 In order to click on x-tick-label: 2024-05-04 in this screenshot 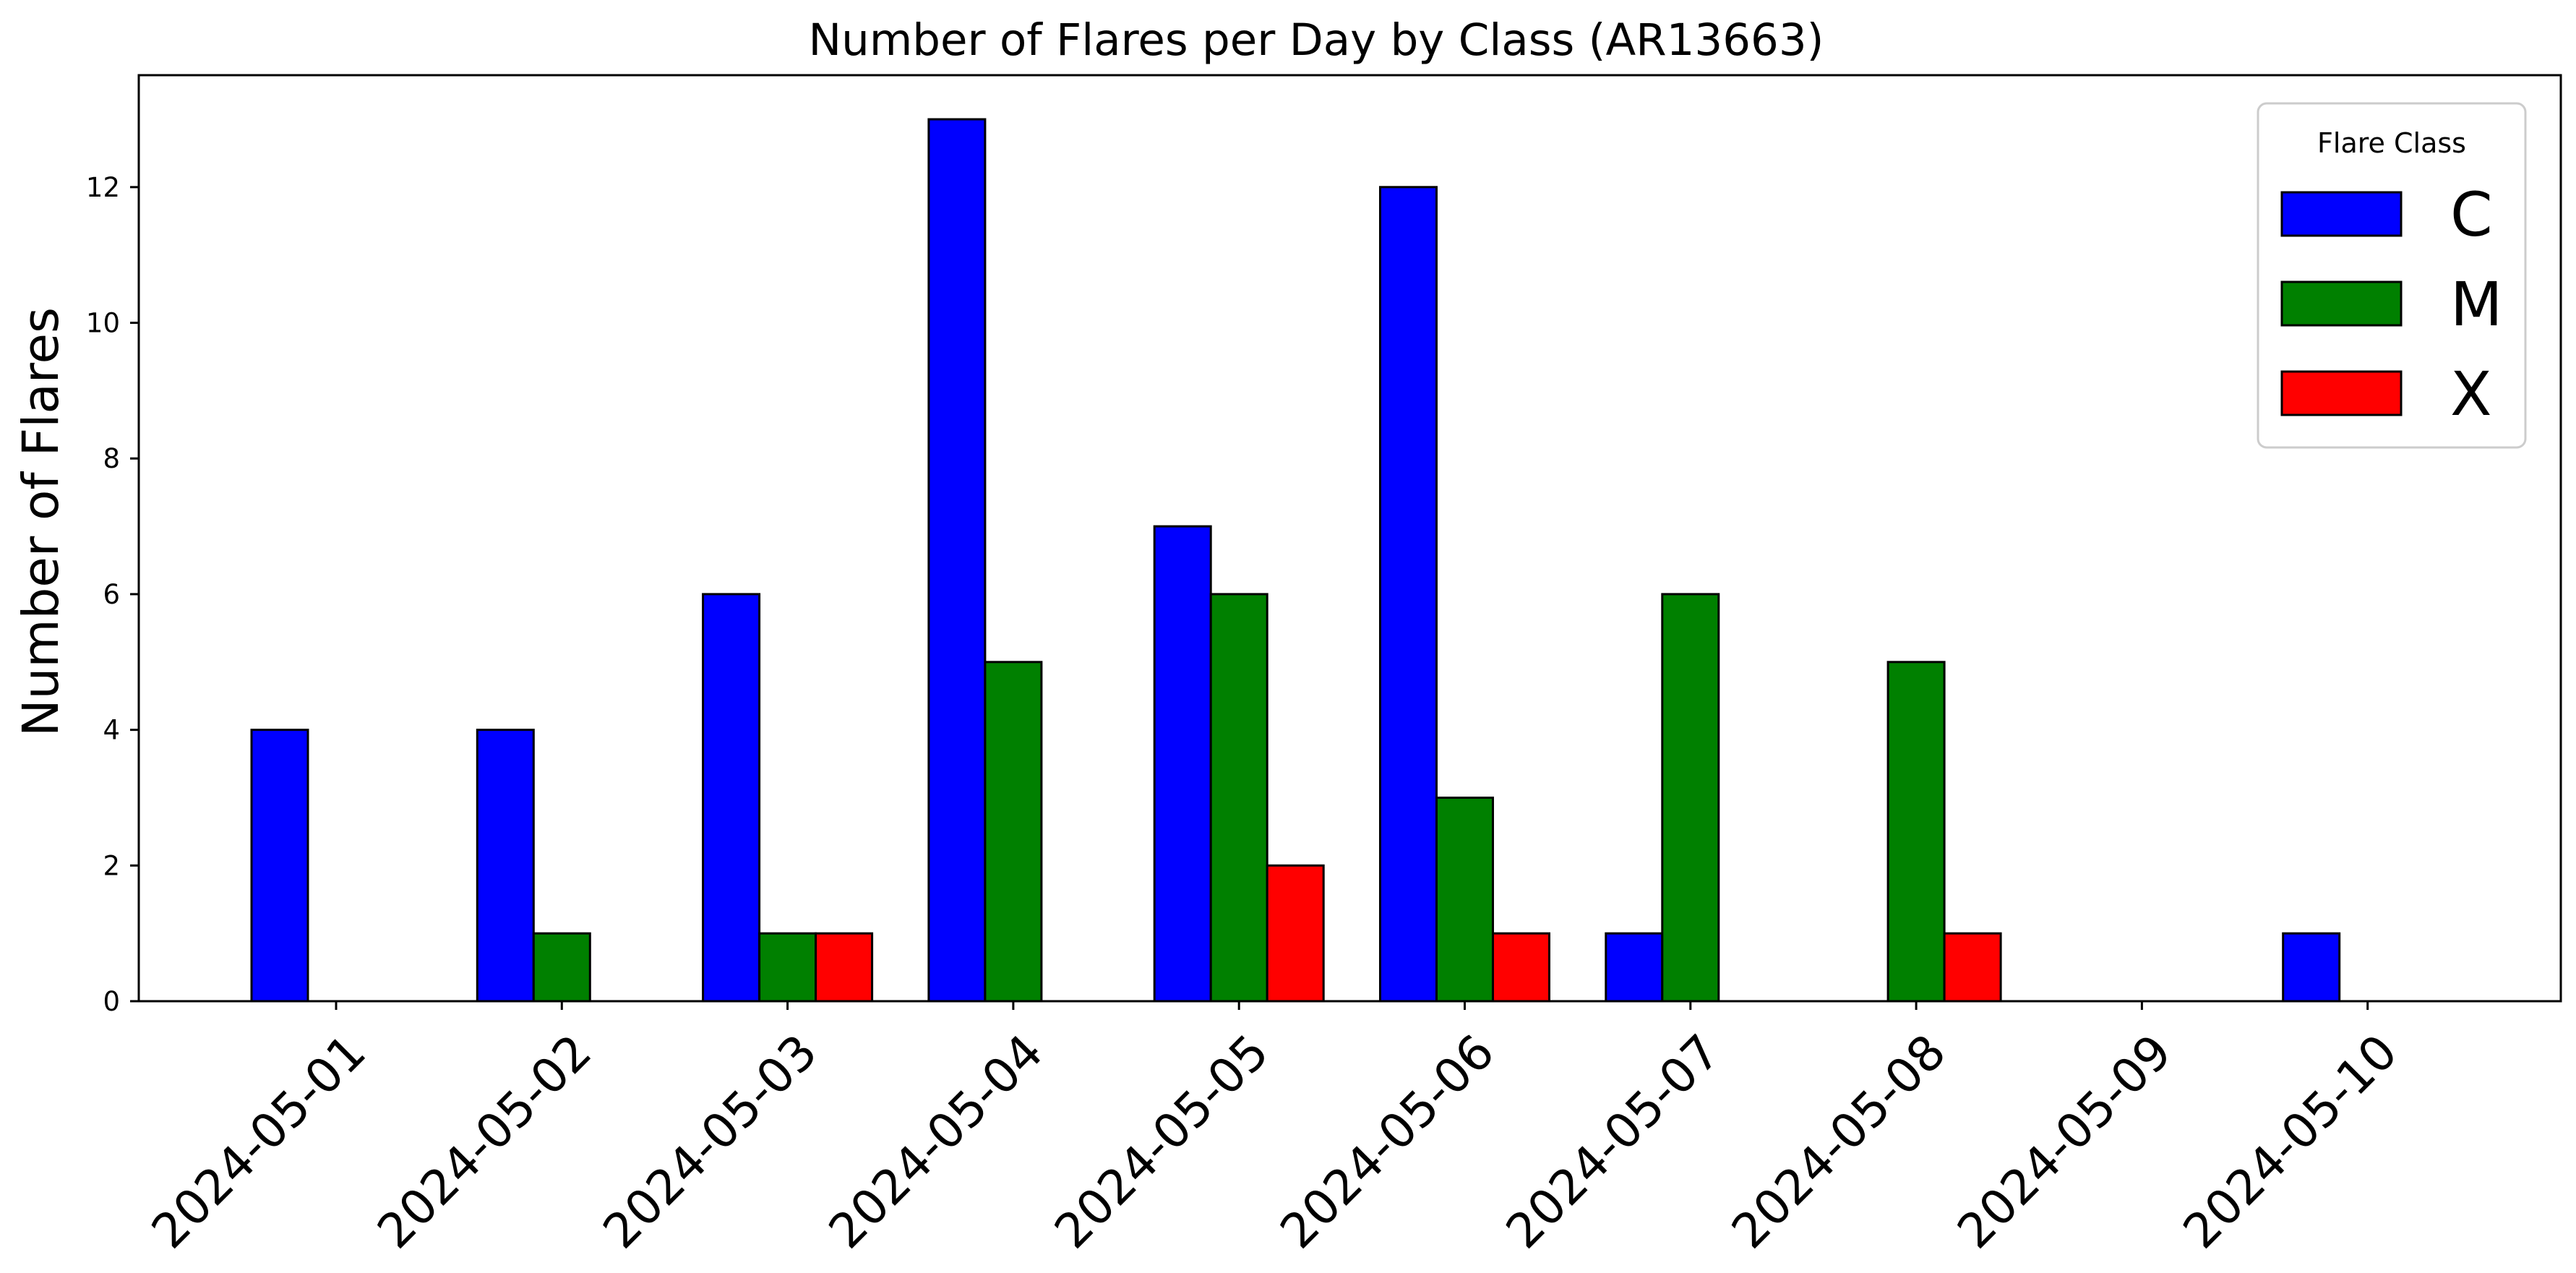, I will do `click(936, 1142)`.